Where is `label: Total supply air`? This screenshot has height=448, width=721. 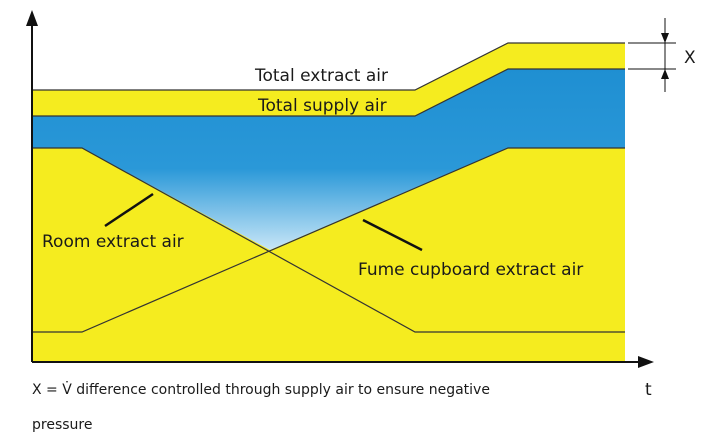
label: Total supply air is located at coordinates (322, 106).